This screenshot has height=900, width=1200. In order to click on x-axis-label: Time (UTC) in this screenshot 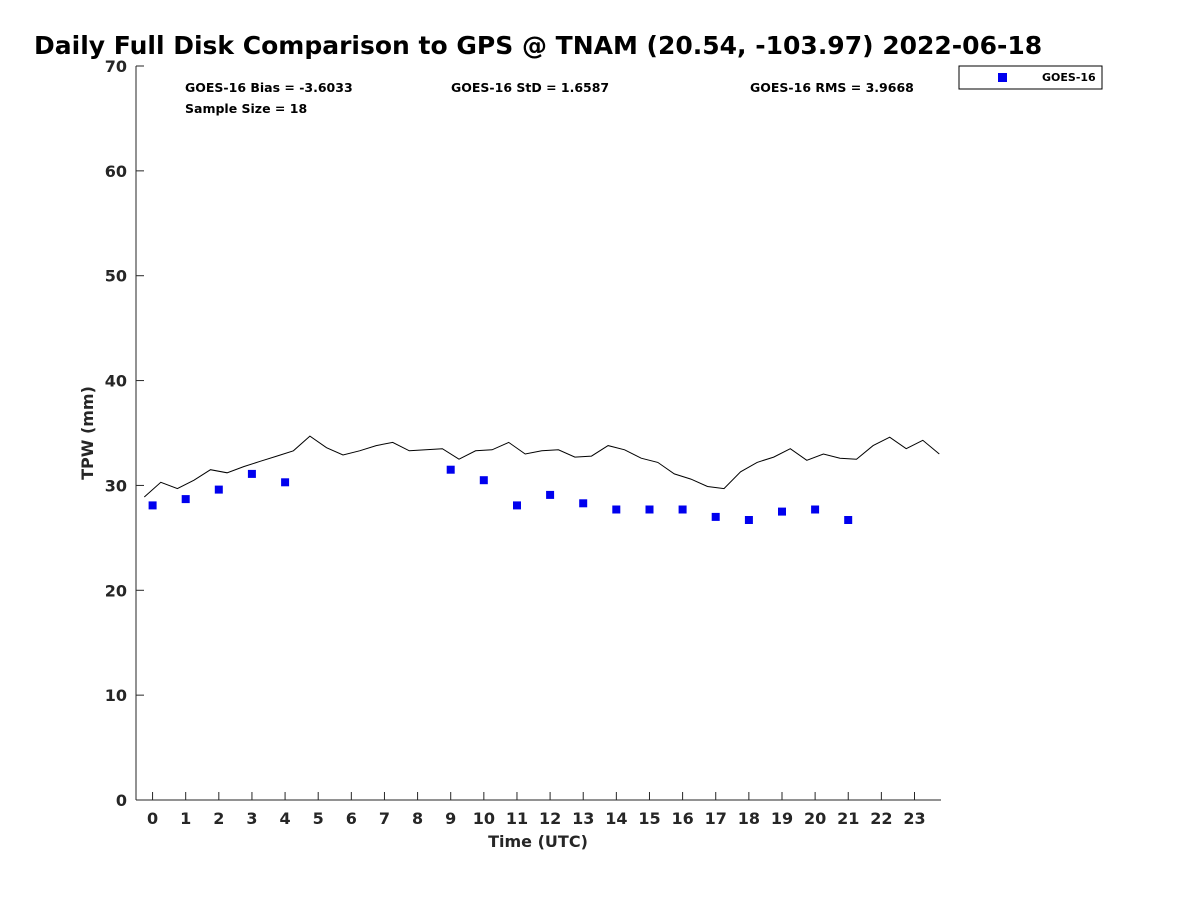, I will do `click(538, 841)`.